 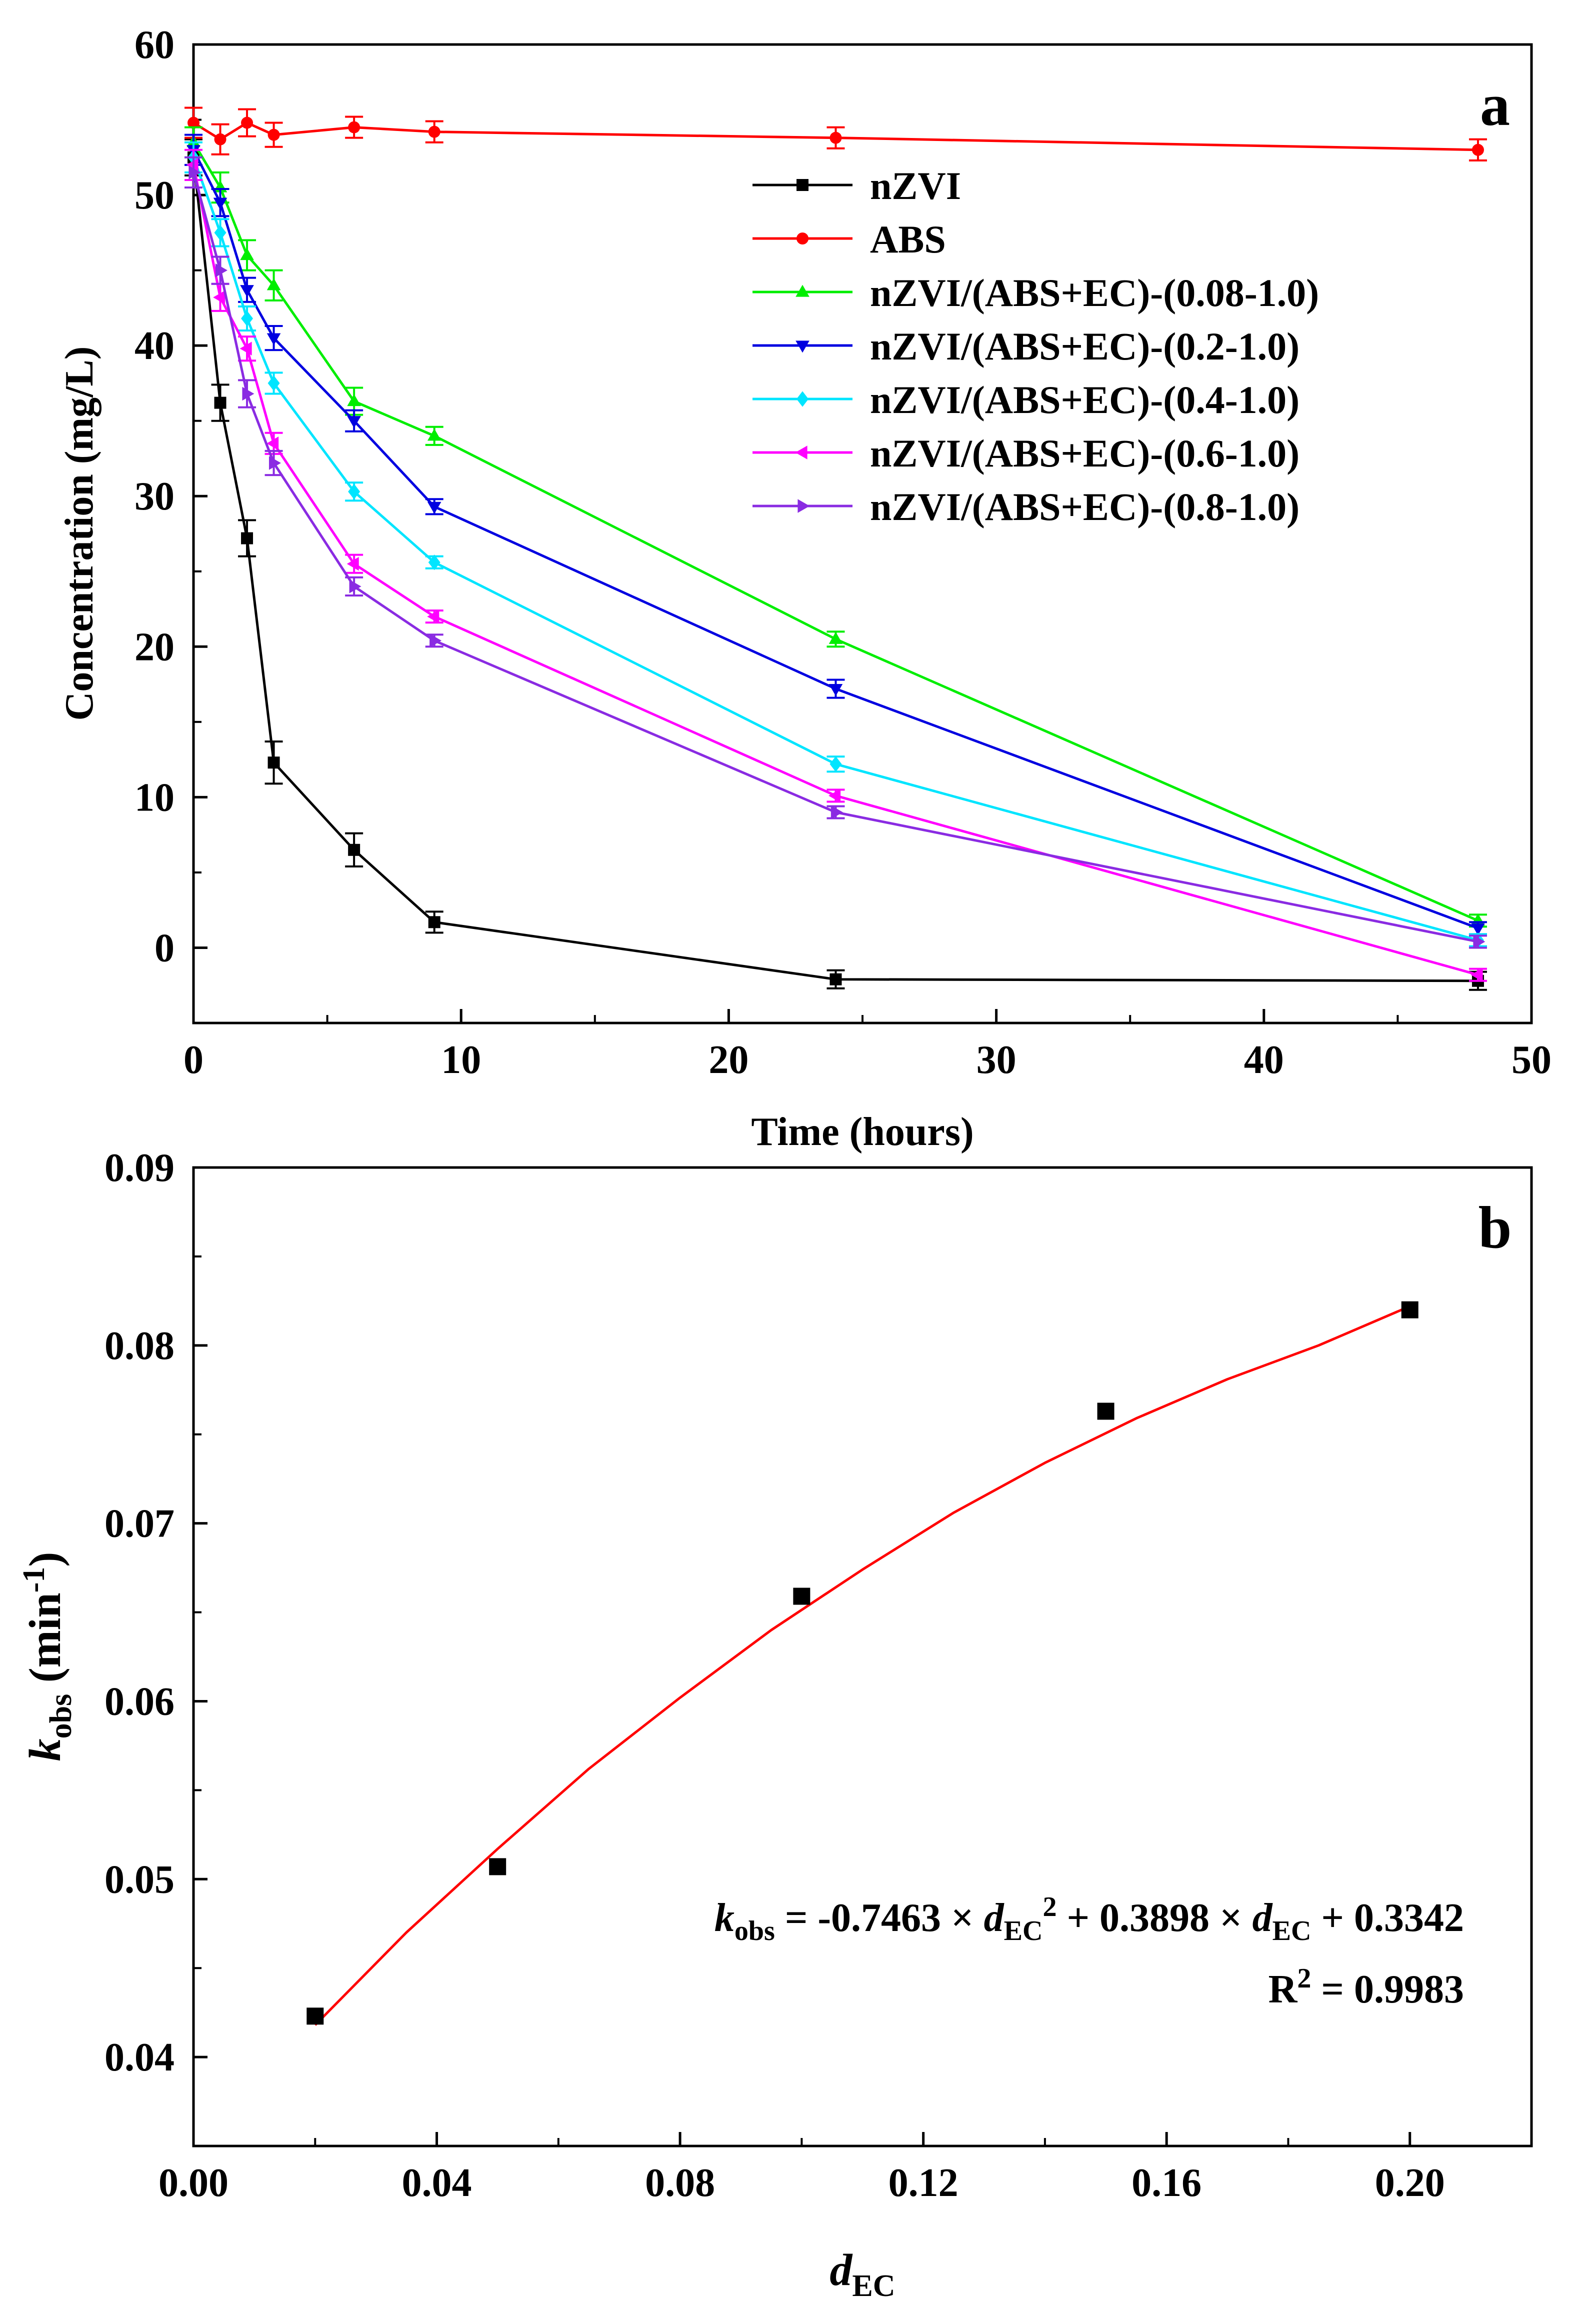 What do you see at coordinates (154, 196) in the screenshot?
I see `y-tick-label: 50` at bounding box center [154, 196].